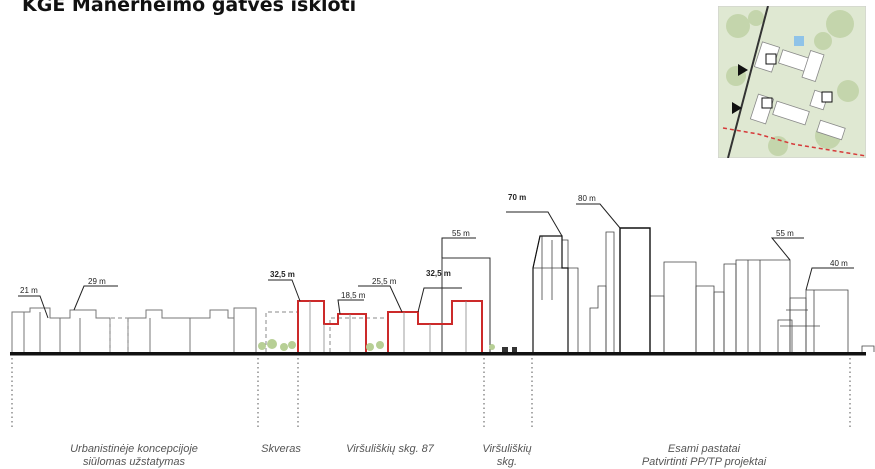 The image size is (875, 469). Describe the element at coordinates (390, 326) in the screenshot. I see `proposed-red-buildings` at that location.